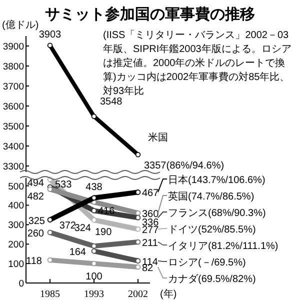 The image size is (300, 305). I want to click on data-label: 467, so click(151, 194).